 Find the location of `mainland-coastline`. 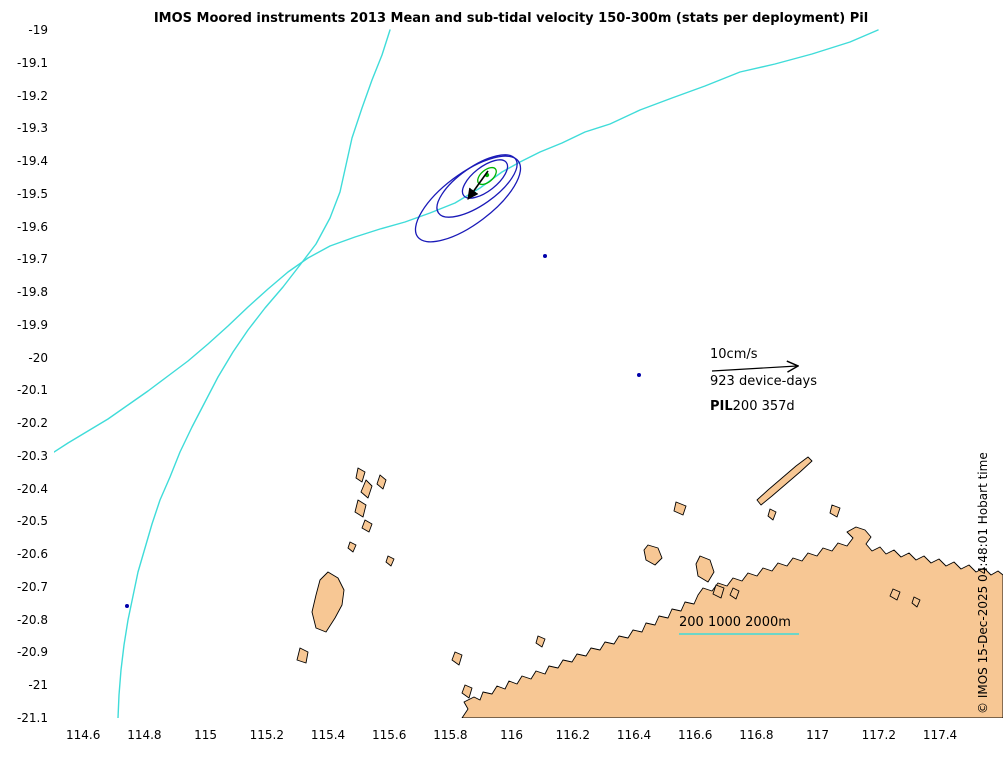

mainland-coastline is located at coordinates (732, 622).